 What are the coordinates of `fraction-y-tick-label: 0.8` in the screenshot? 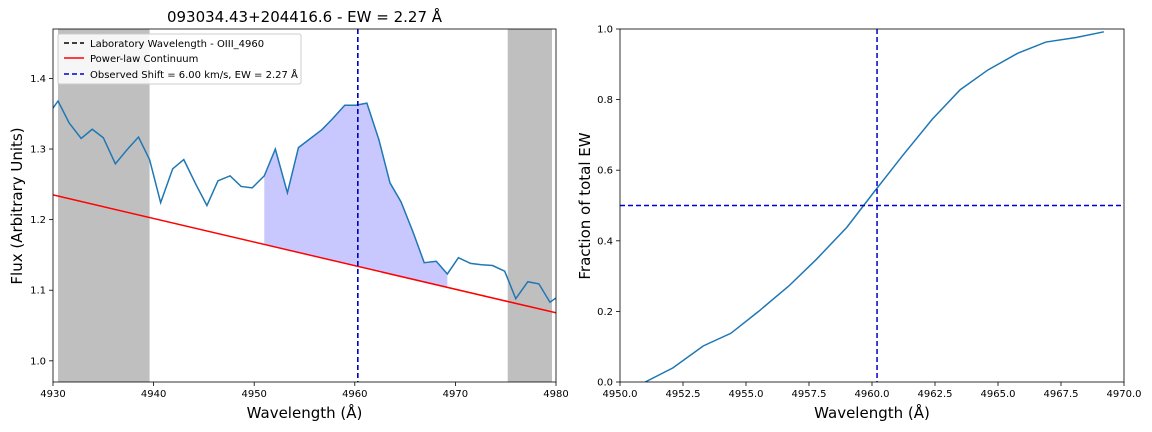 It's located at (605, 100).